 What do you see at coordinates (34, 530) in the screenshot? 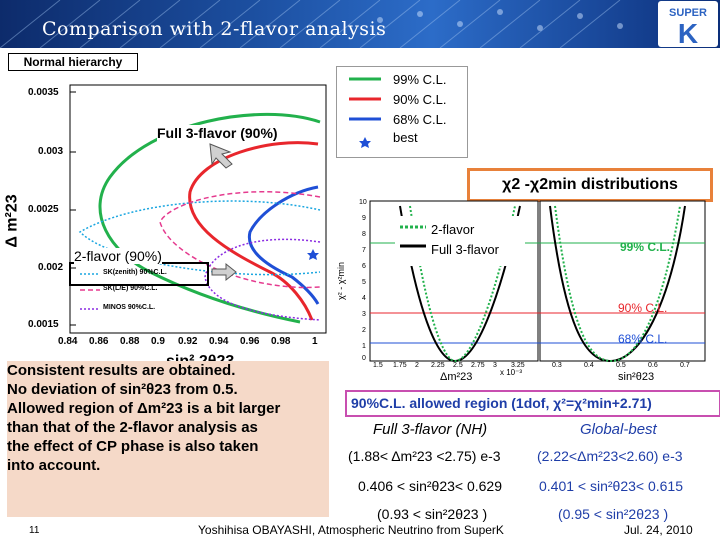
I see `page-number: 11` at bounding box center [34, 530].